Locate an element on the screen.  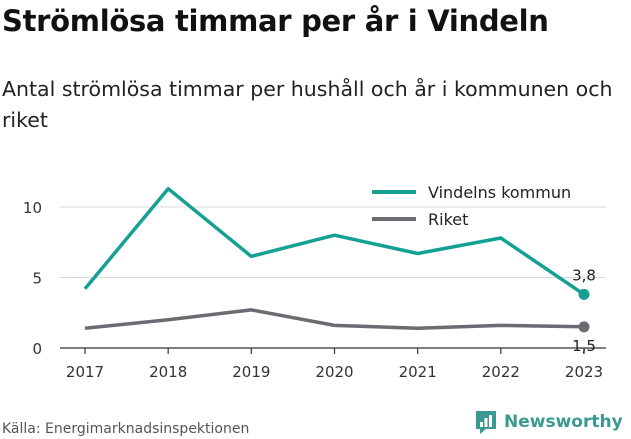
newsworthy-logo-icon is located at coordinates (486, 422).